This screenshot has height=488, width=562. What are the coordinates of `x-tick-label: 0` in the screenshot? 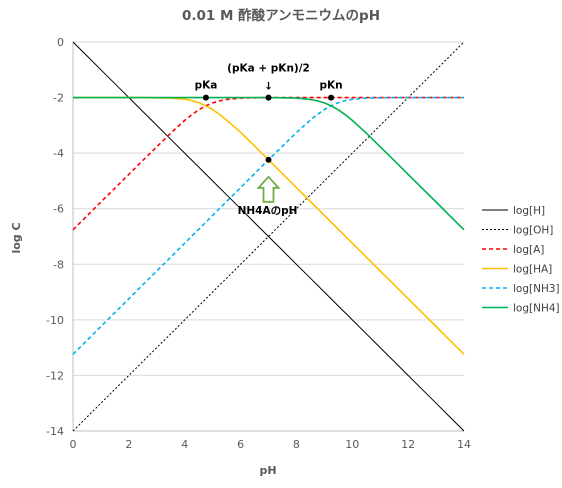 It's located at (73, 444).